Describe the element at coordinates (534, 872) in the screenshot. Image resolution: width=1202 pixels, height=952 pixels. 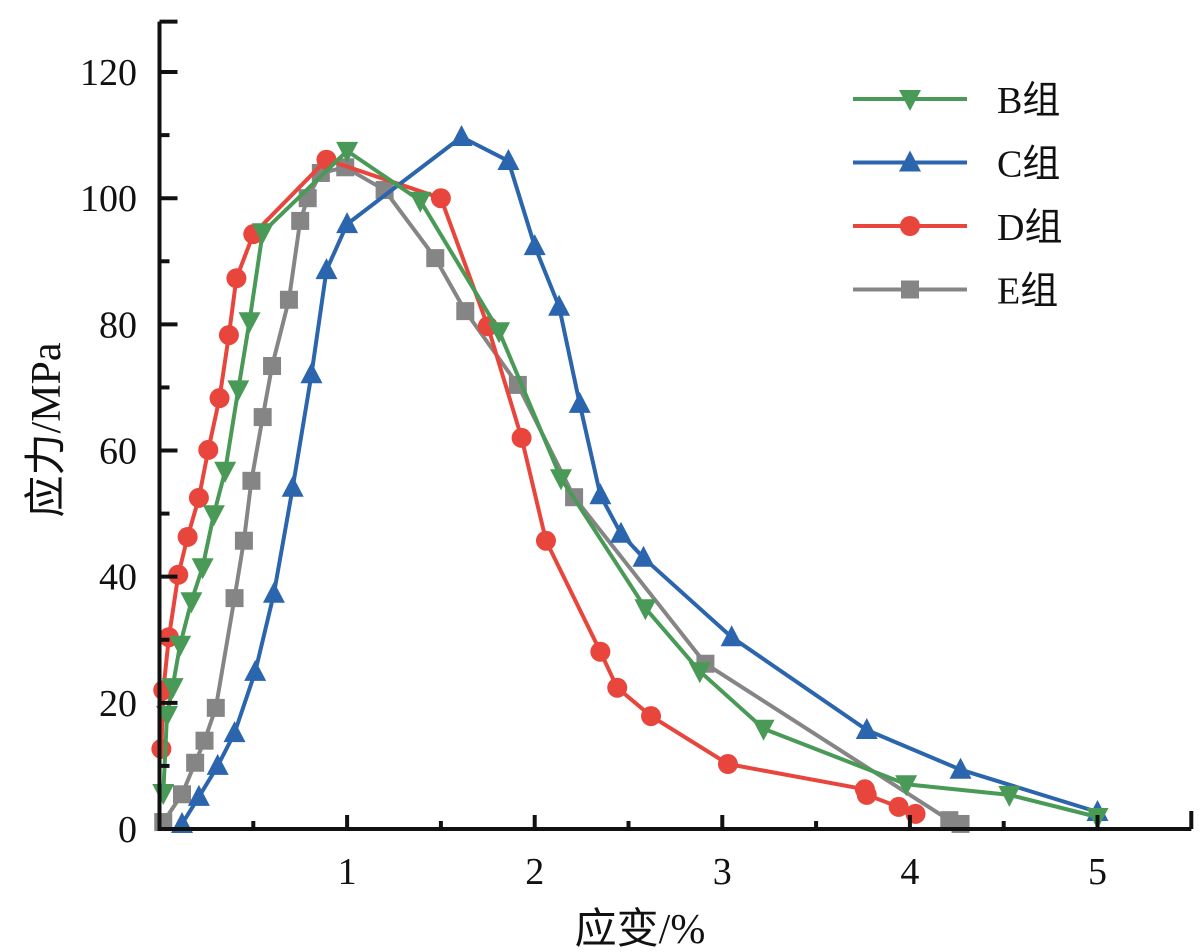
I see `x-tick-label: 2` at that location.